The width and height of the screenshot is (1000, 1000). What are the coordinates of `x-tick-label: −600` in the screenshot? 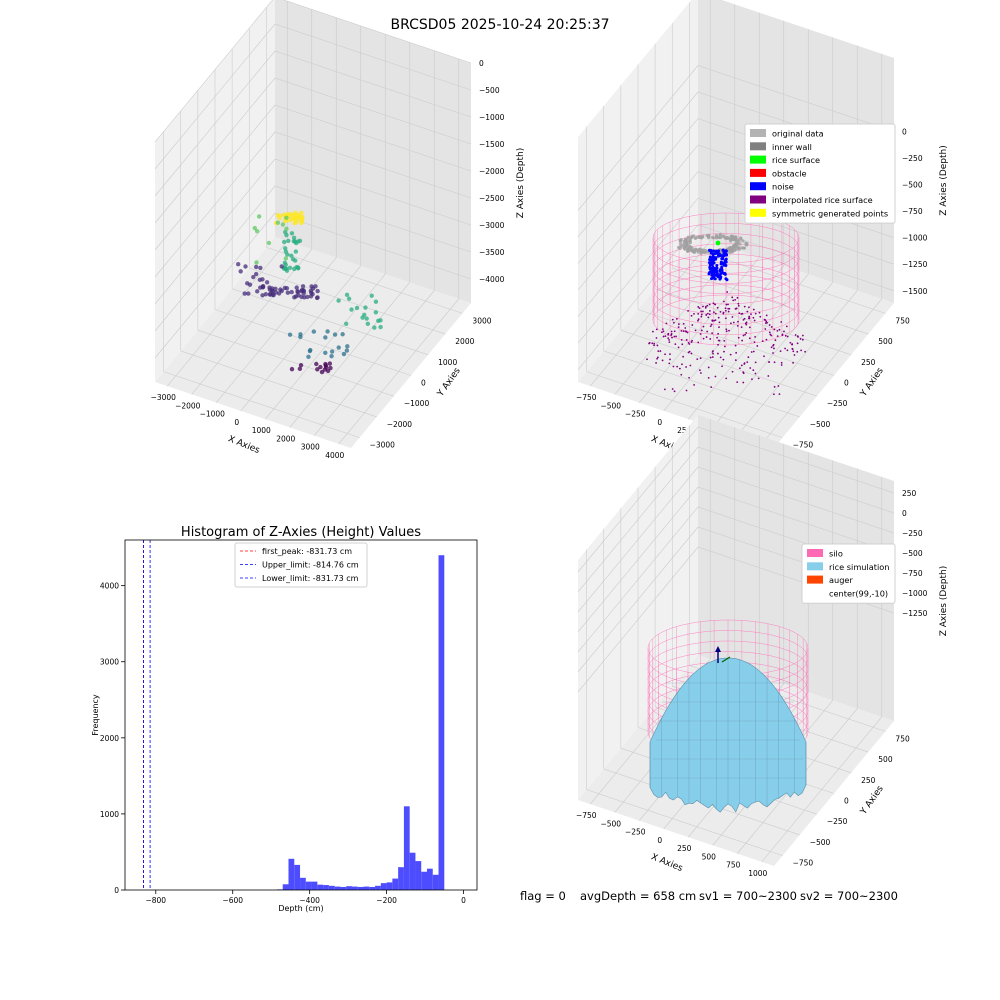 It's located at (232, 900).